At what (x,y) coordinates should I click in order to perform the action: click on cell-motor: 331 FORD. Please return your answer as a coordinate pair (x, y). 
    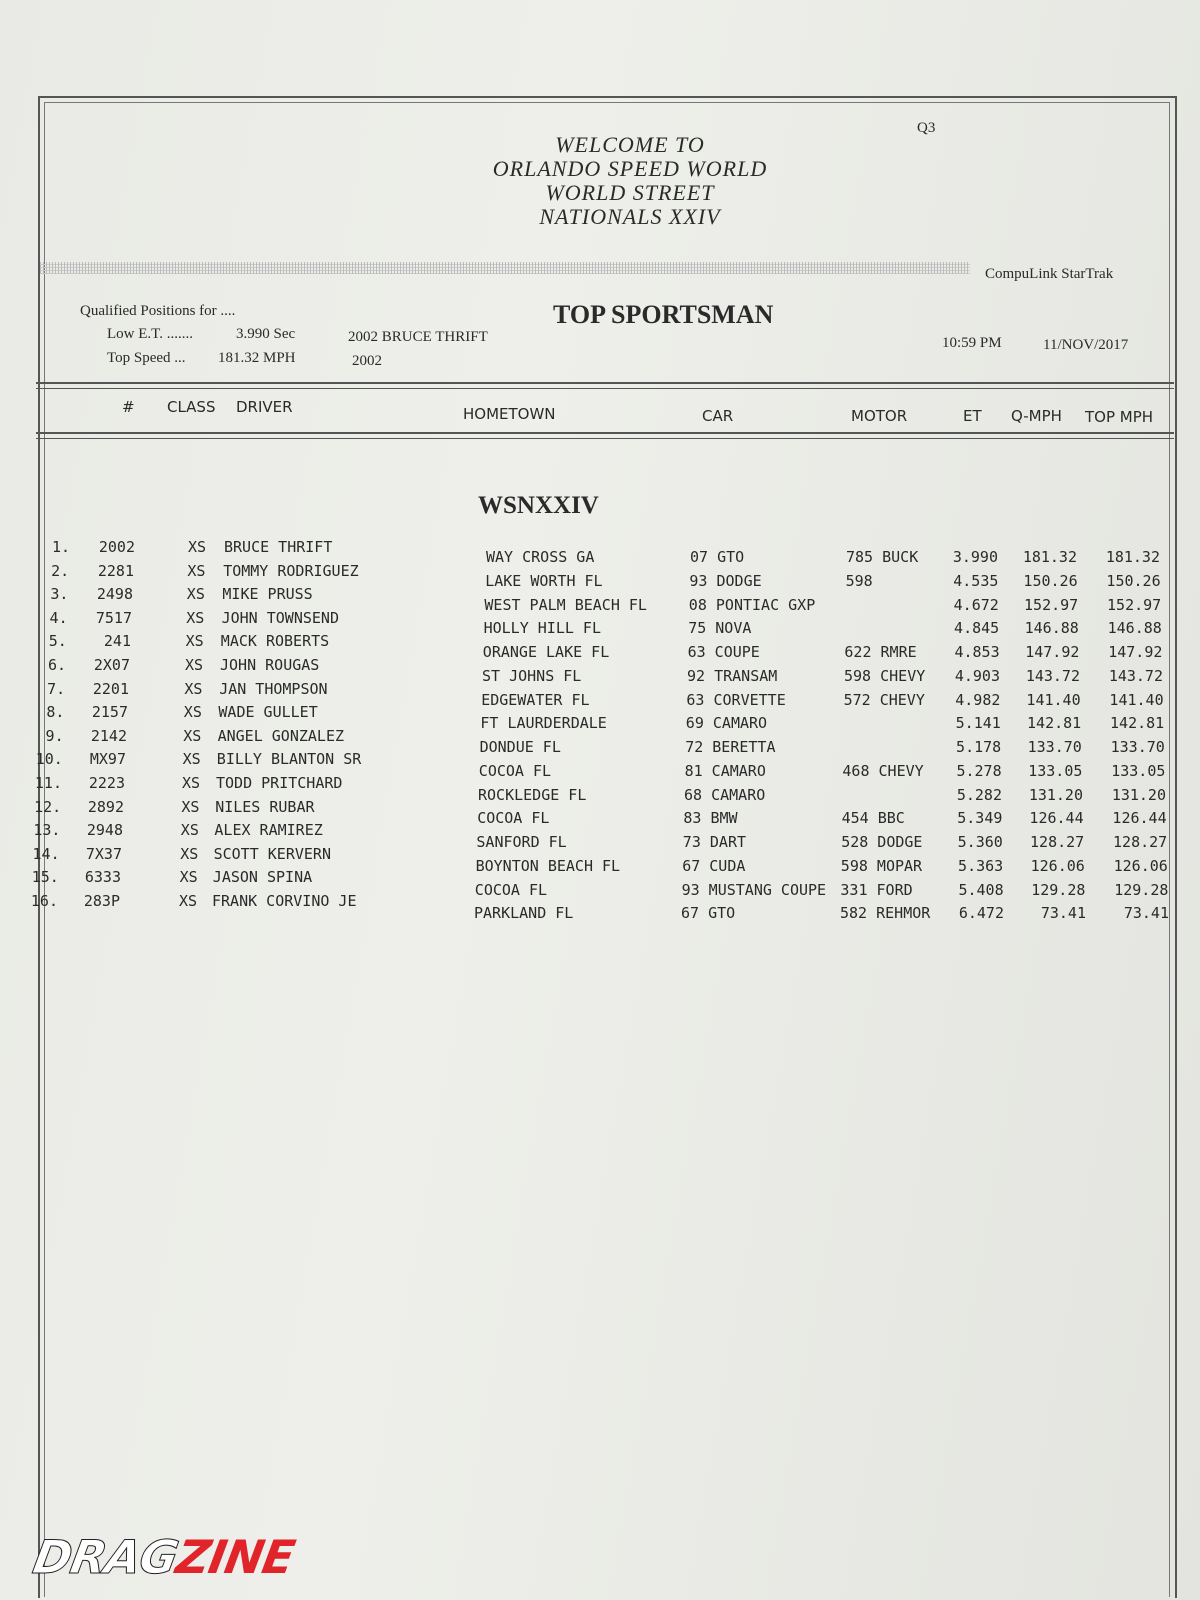
    Looking at the image, I should click on (876, 889).